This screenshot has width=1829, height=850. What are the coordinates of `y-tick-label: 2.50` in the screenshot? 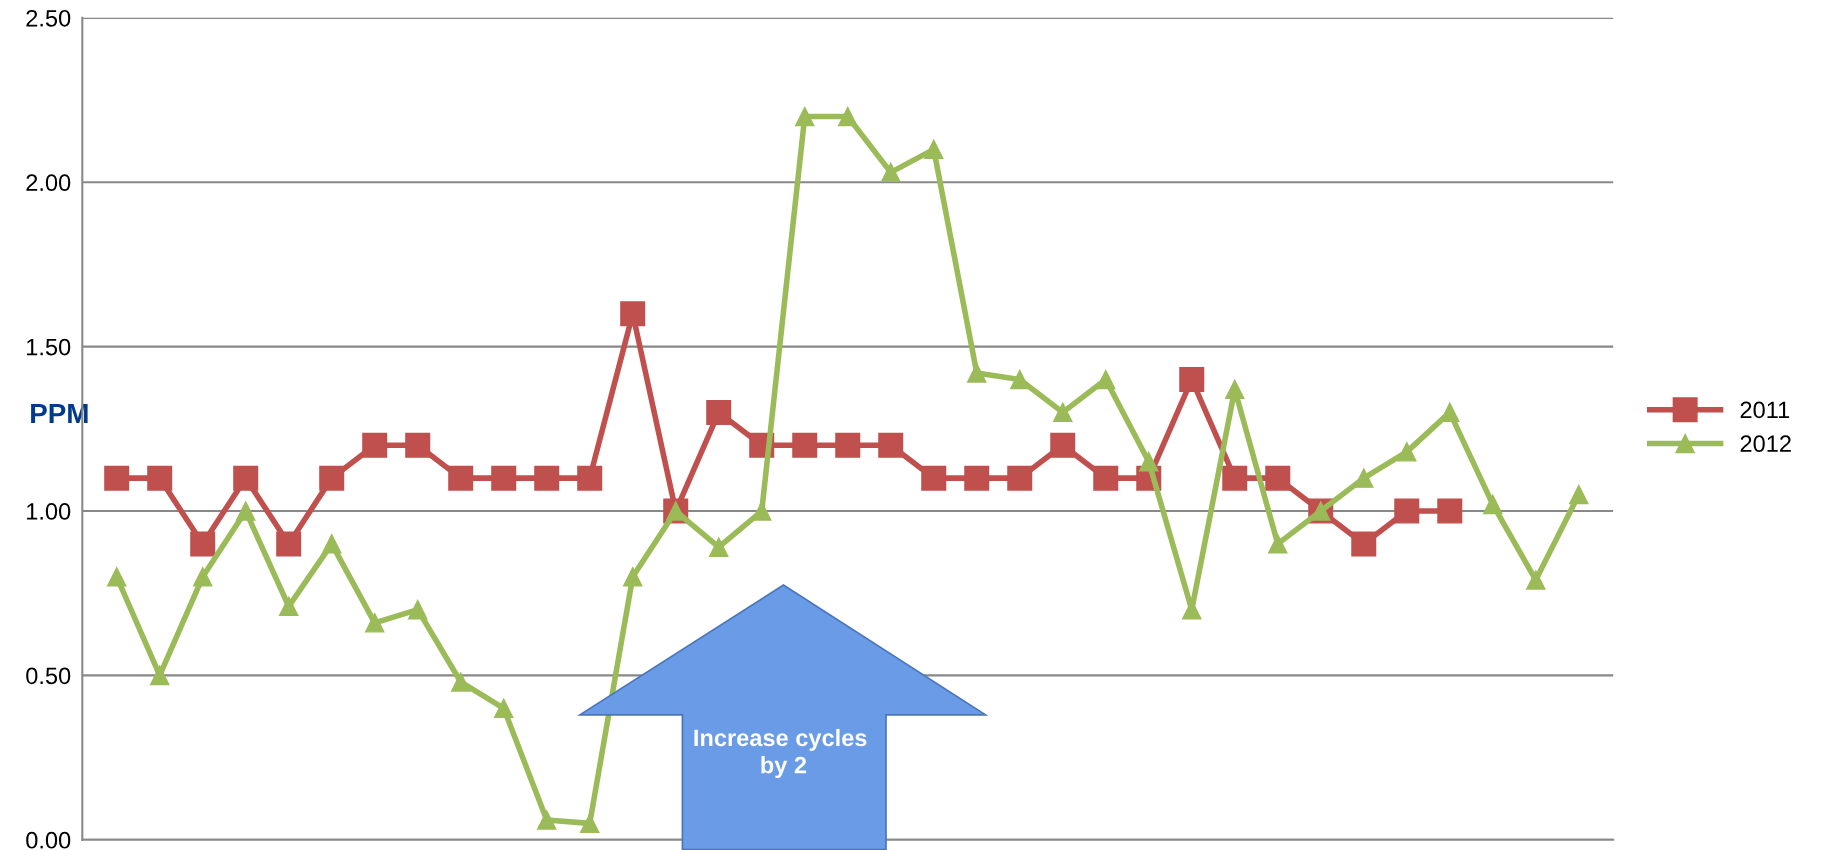 It's located at (48, 18).